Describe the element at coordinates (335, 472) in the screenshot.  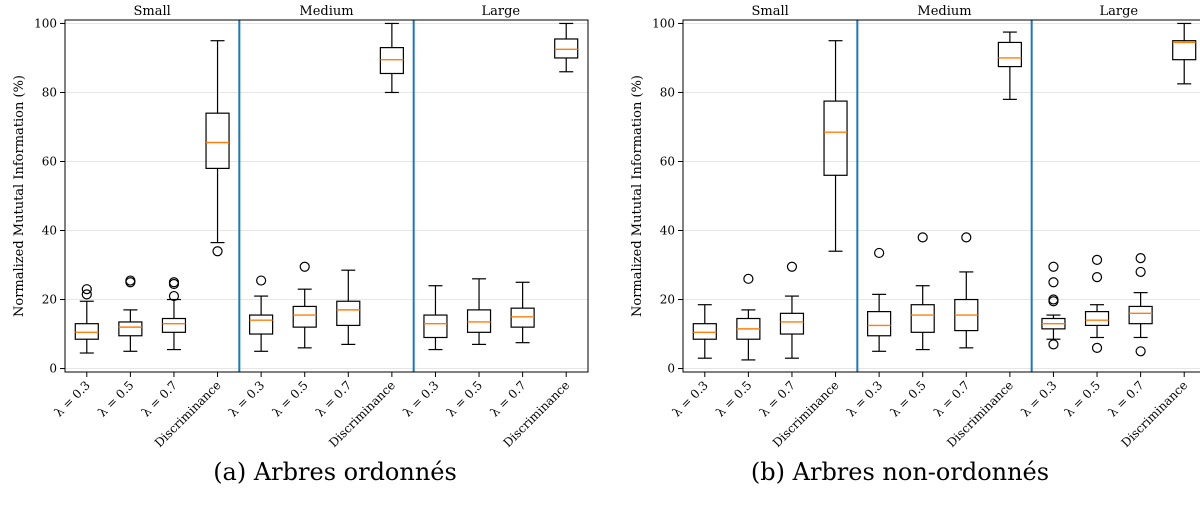
I see `caption-a: (a) Arbres ordonnés` at that location.